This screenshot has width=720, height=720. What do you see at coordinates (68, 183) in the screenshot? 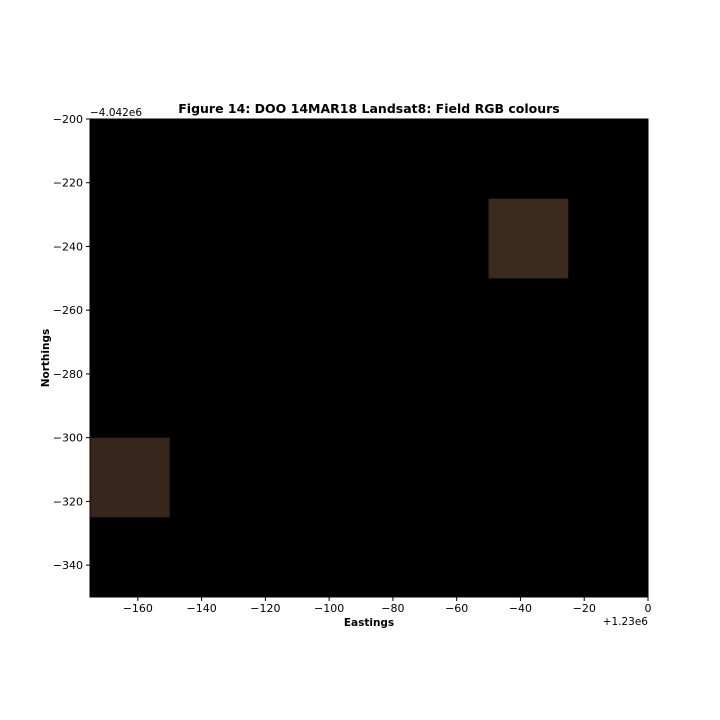
I see `y-tick-label: −220` at bounding box center [68, 183].